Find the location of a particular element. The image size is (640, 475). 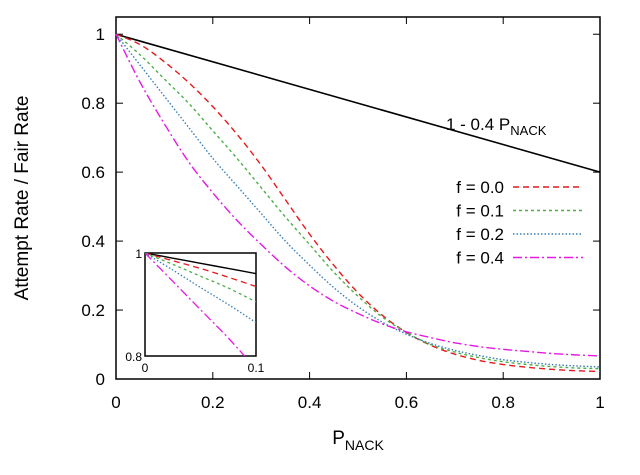

y-tick-label: 0.8 is located at coordinates (93, 103).